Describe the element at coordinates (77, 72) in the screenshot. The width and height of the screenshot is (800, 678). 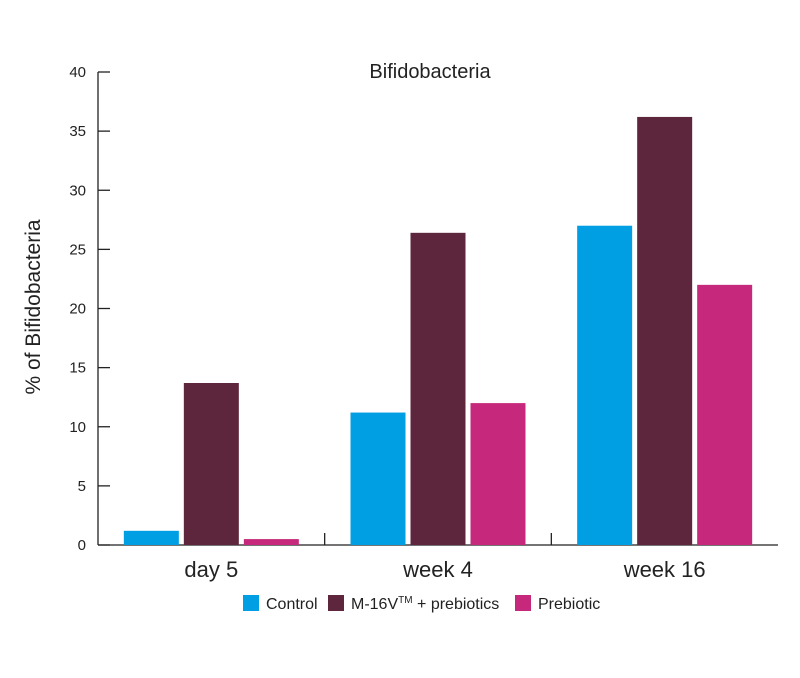
I see `y-tick-label: 40` at that location.